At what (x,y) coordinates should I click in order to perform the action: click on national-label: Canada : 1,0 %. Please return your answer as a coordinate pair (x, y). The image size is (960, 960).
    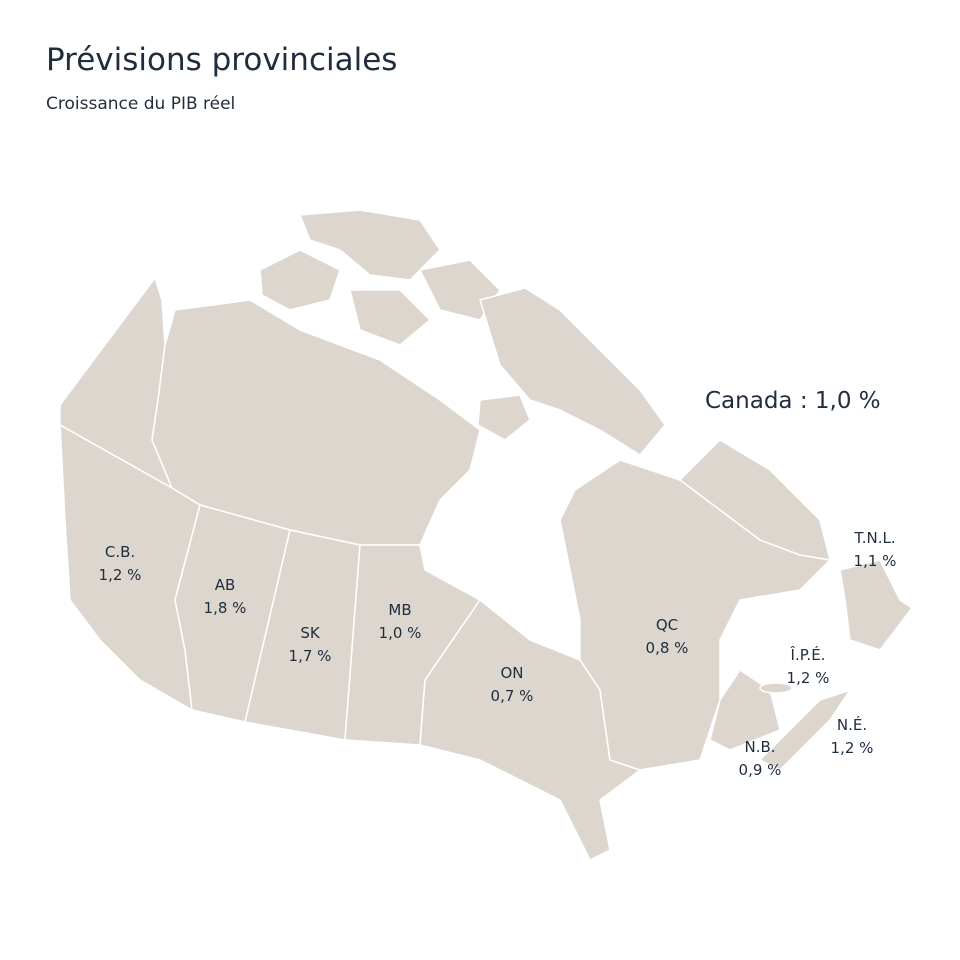
    Looking at the image, I should click on (793, 401).